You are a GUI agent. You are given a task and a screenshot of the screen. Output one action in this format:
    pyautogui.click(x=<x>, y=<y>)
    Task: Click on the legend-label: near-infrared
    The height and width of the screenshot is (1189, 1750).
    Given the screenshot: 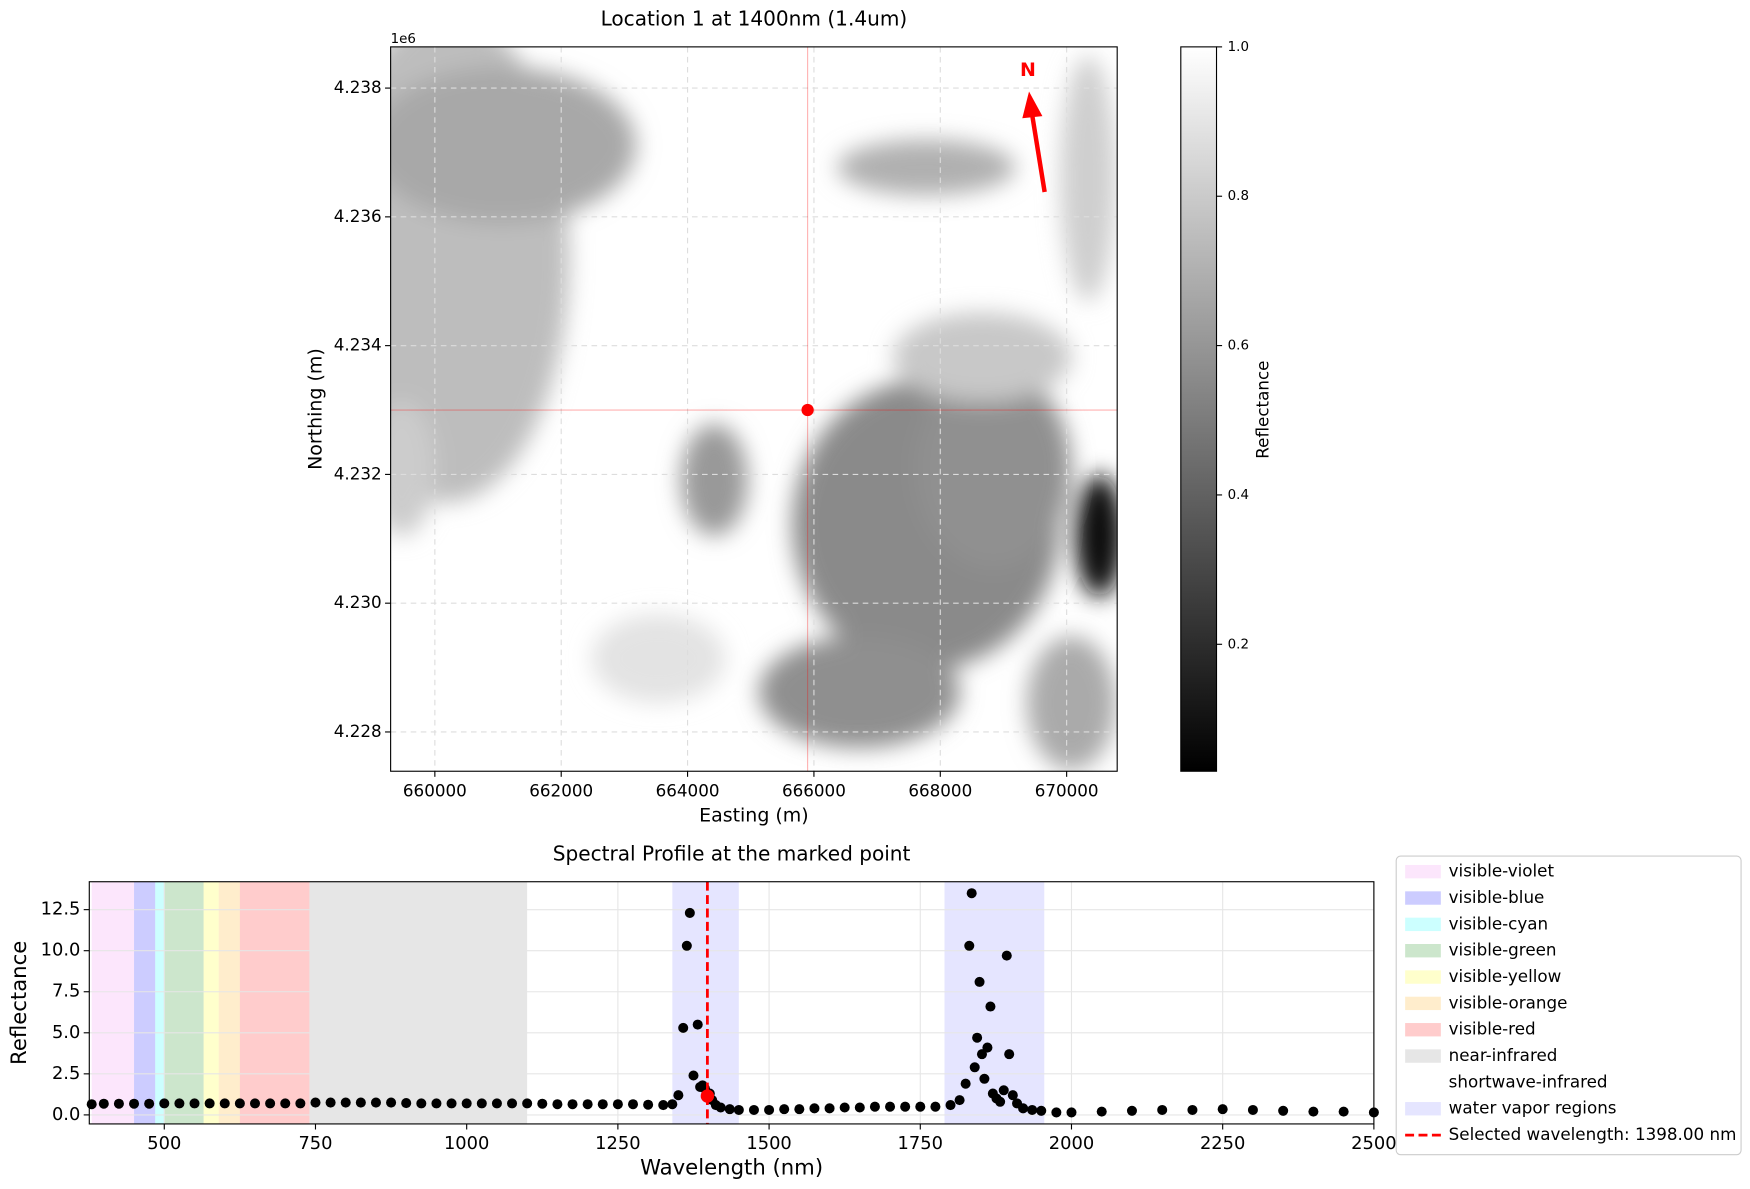 What is the action you would take?
    pyautogui.click(x=1503, y=1055)
    